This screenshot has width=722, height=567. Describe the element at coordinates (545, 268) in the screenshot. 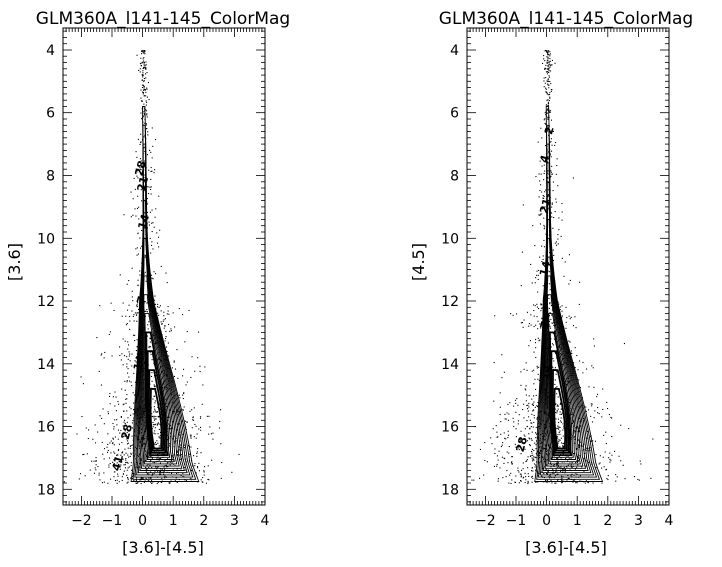

I see `contour-label: 14` at that location.